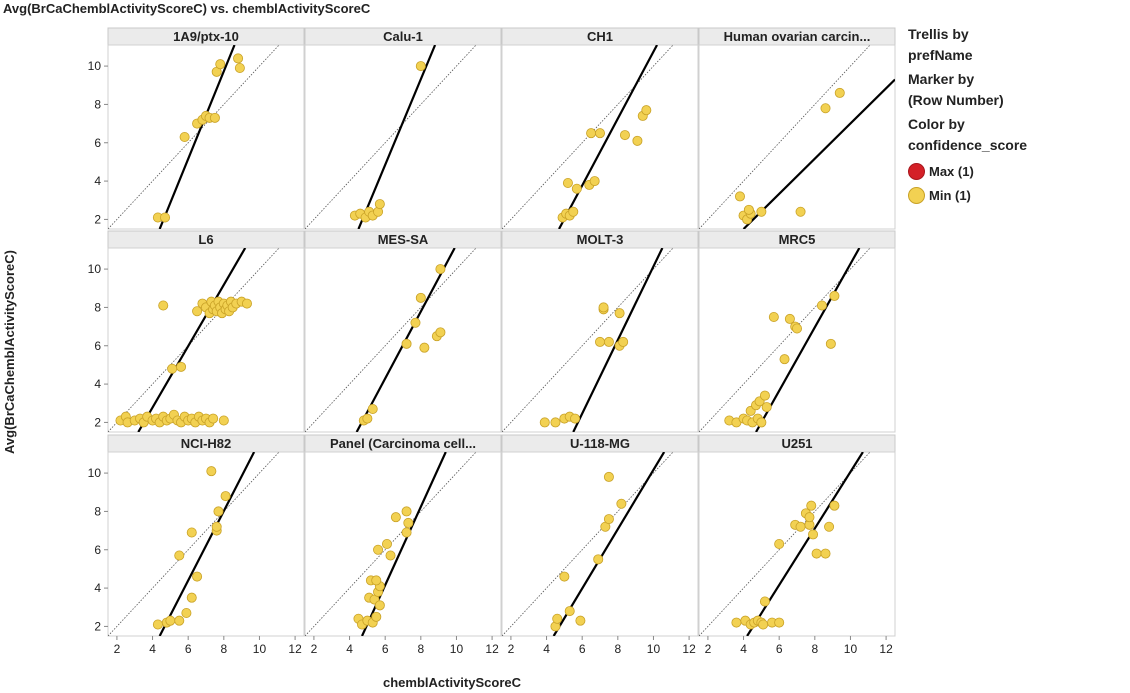 This screenshot has height=693, width=1130. I want to click on panel-title: Calu-1, so click(403, 36).